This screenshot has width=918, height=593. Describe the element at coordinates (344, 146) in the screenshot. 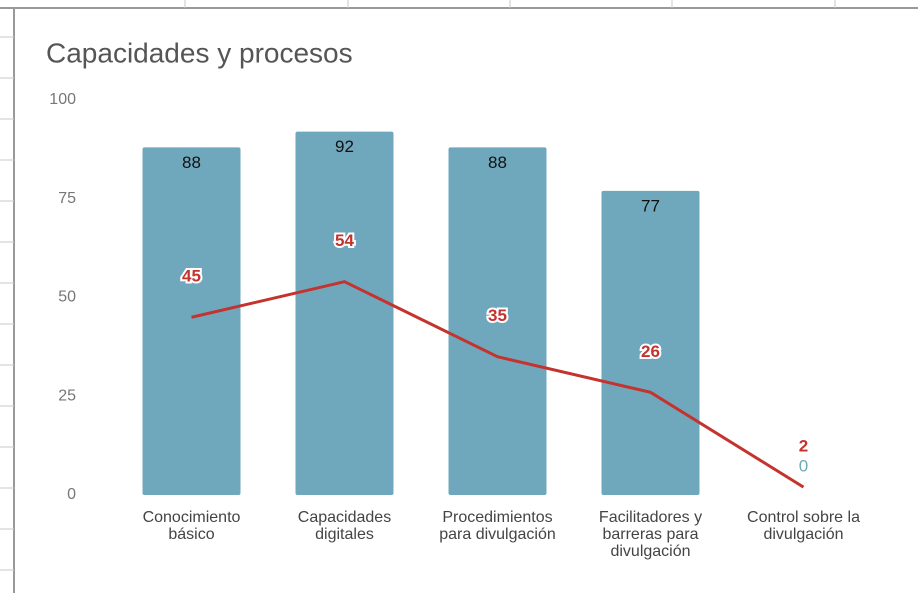

I see `bar-value-label: 92` at that location.